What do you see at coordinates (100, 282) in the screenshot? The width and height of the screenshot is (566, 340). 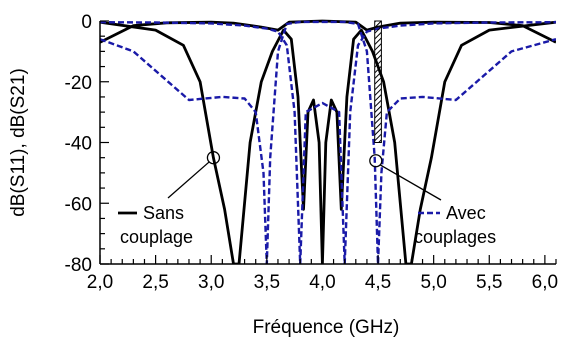 I see `x-tick-label: 2,0` at bounding box center [100, 282].